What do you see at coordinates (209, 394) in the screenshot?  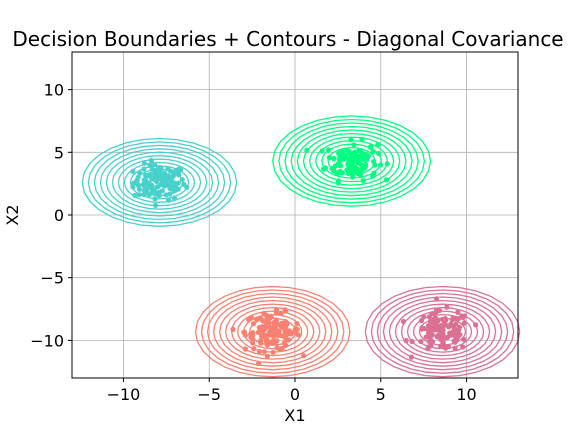 I see `x-tick-label: −5` at bounding box center [209, 394].